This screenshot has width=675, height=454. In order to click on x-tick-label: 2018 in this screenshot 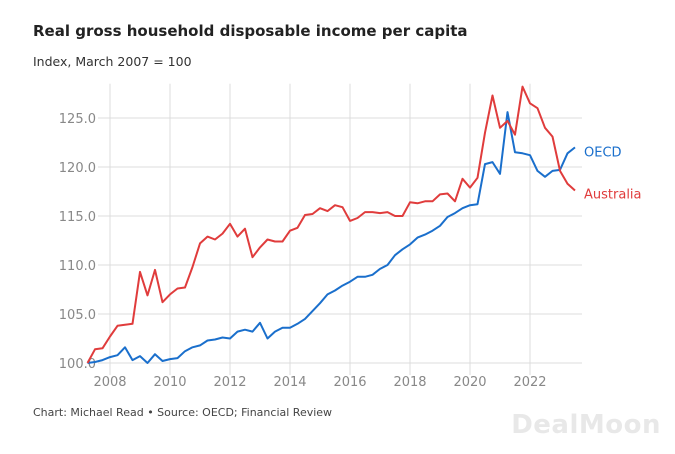, I will do `click(409, 382)`.